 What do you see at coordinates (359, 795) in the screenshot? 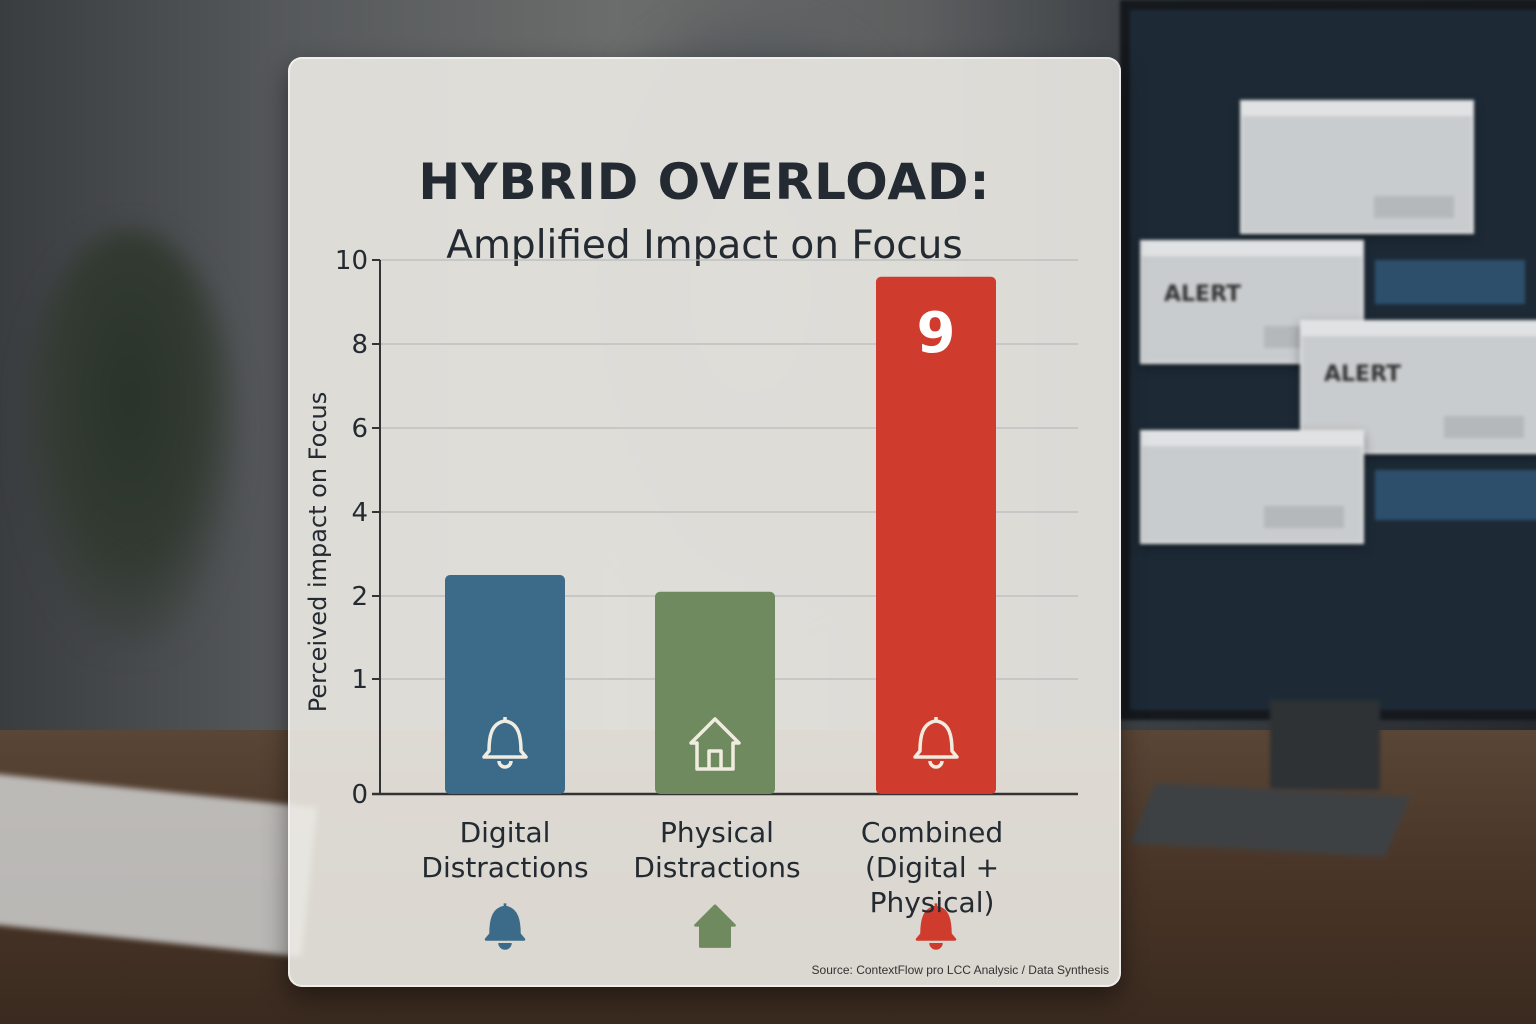
I see `y-tick-label: 0` at bounding box center [359, 795].